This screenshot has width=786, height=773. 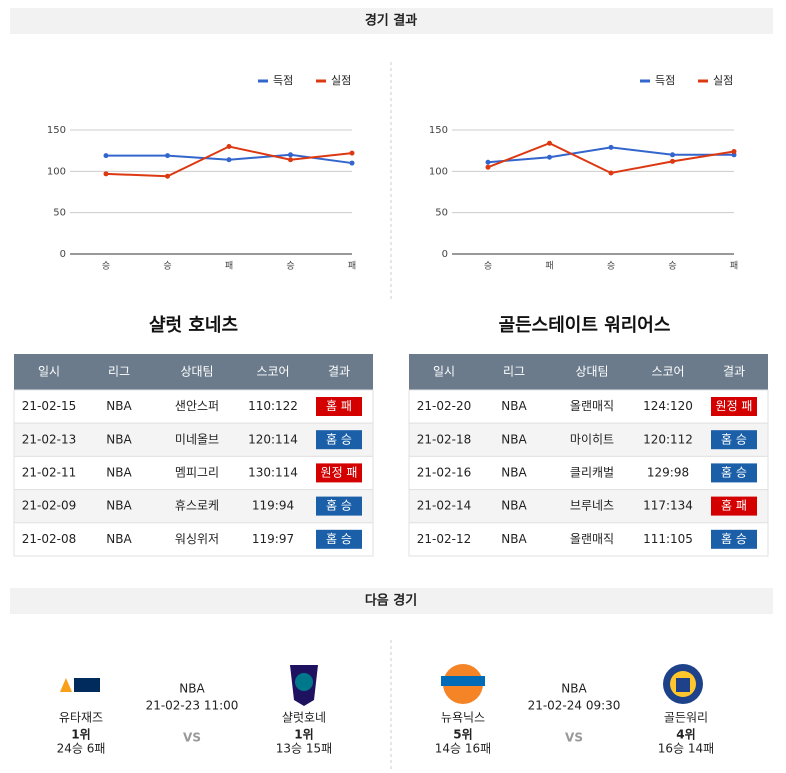 What do you see at coordinates (49, 539) in the screenshot?
I see `cell: 21-02-08` at bounding box center [49, 539].